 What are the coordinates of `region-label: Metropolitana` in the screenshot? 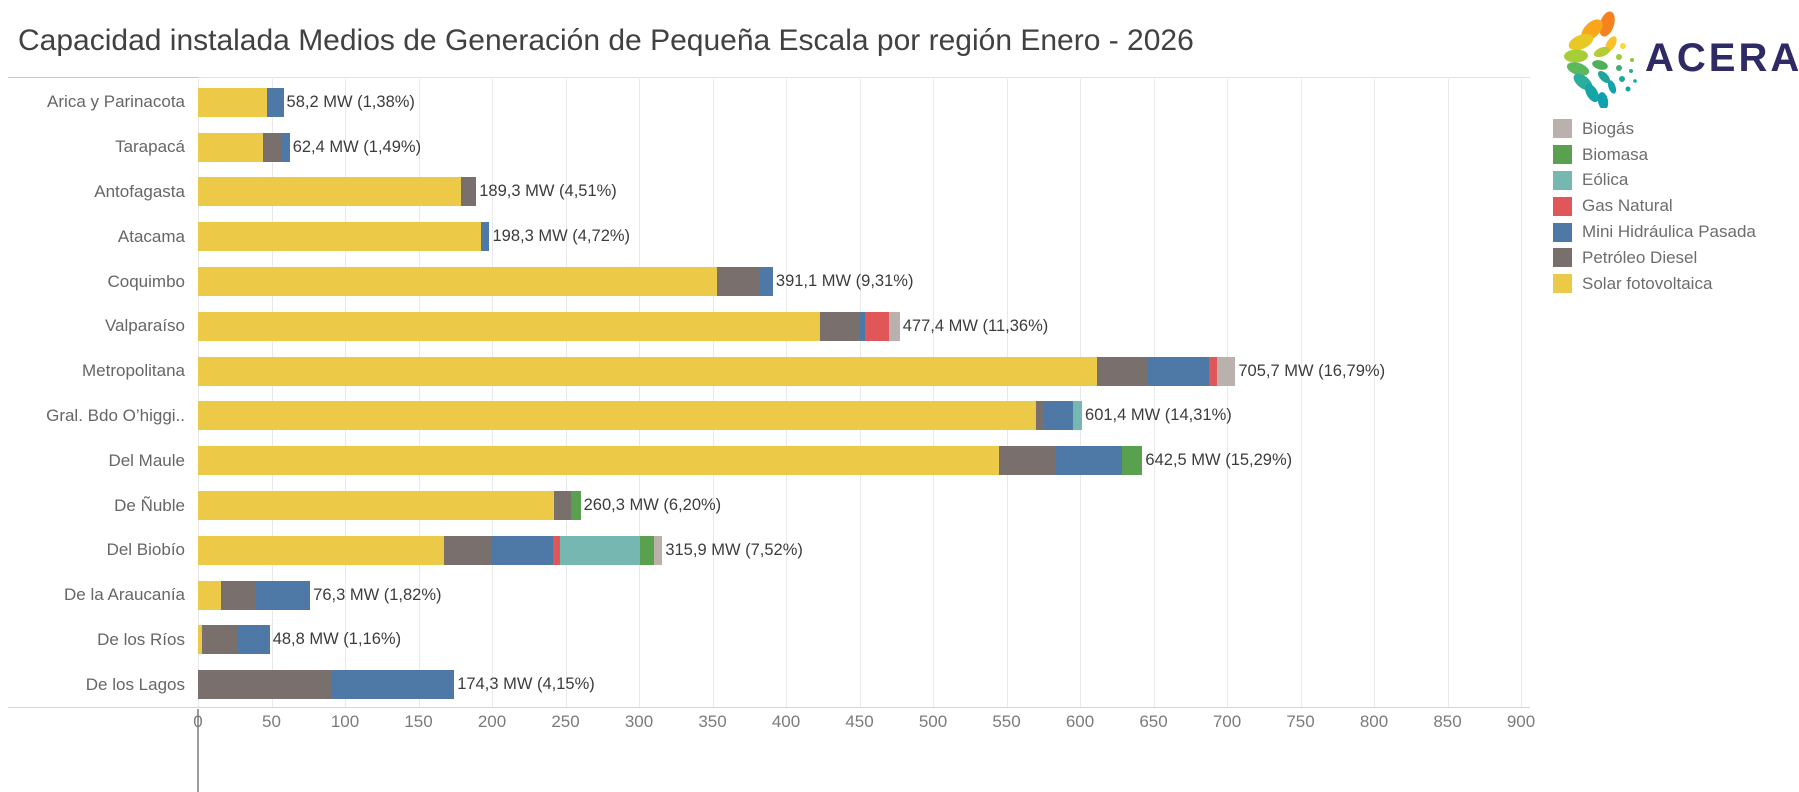 It's located at (133, 371).